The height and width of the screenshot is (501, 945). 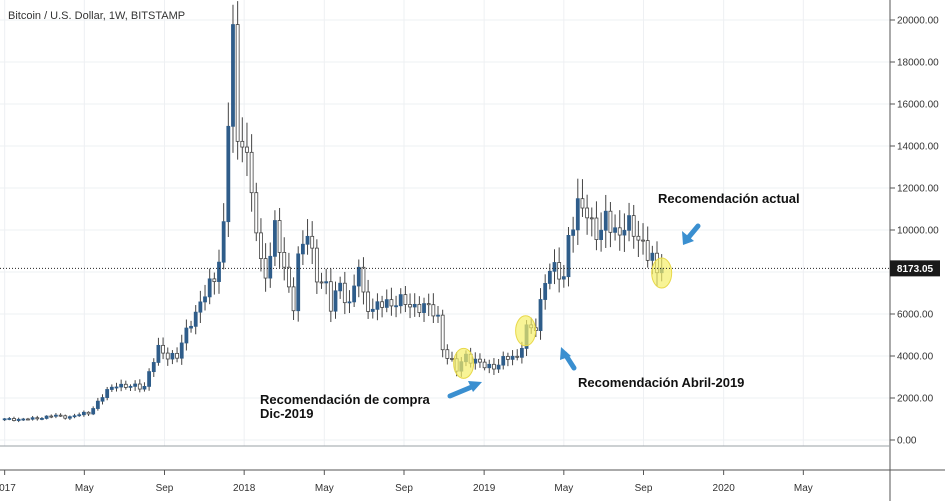 What do you see at coordinates (8, 488) in the screenshot?
I see `x-tick-label: 2017` at bounding box center [8, 488].